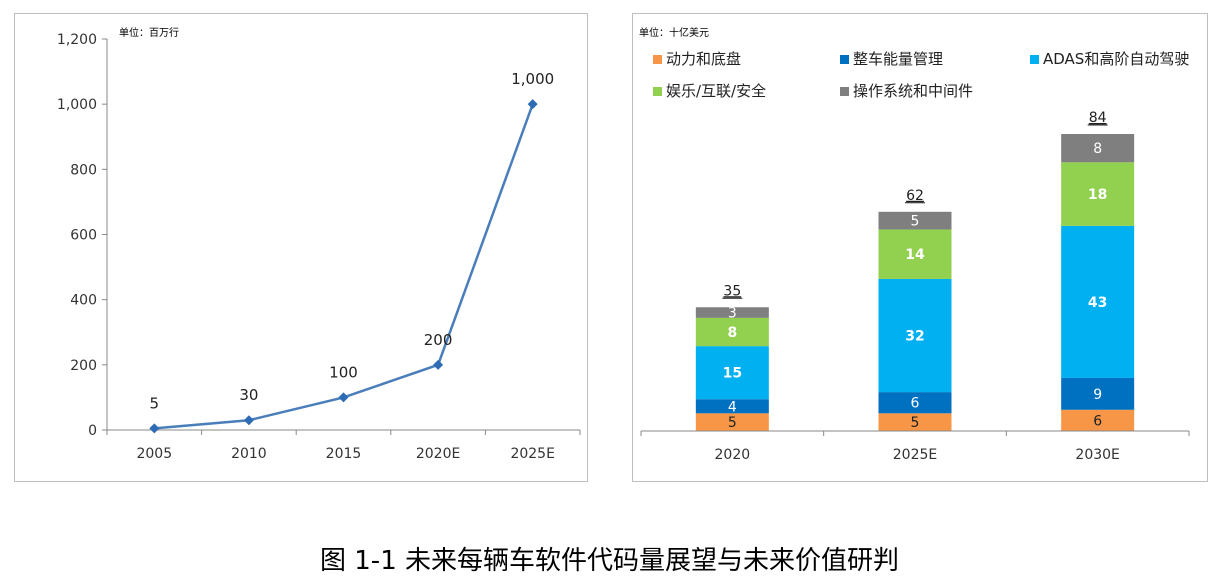 Image resolution: width=1219 pixels, height=584 pixels. What do you see at coordinates (913, 91) in the screenshot?
I see `legend-label: 操作系统和中间件` at bounding box center [913, 91].